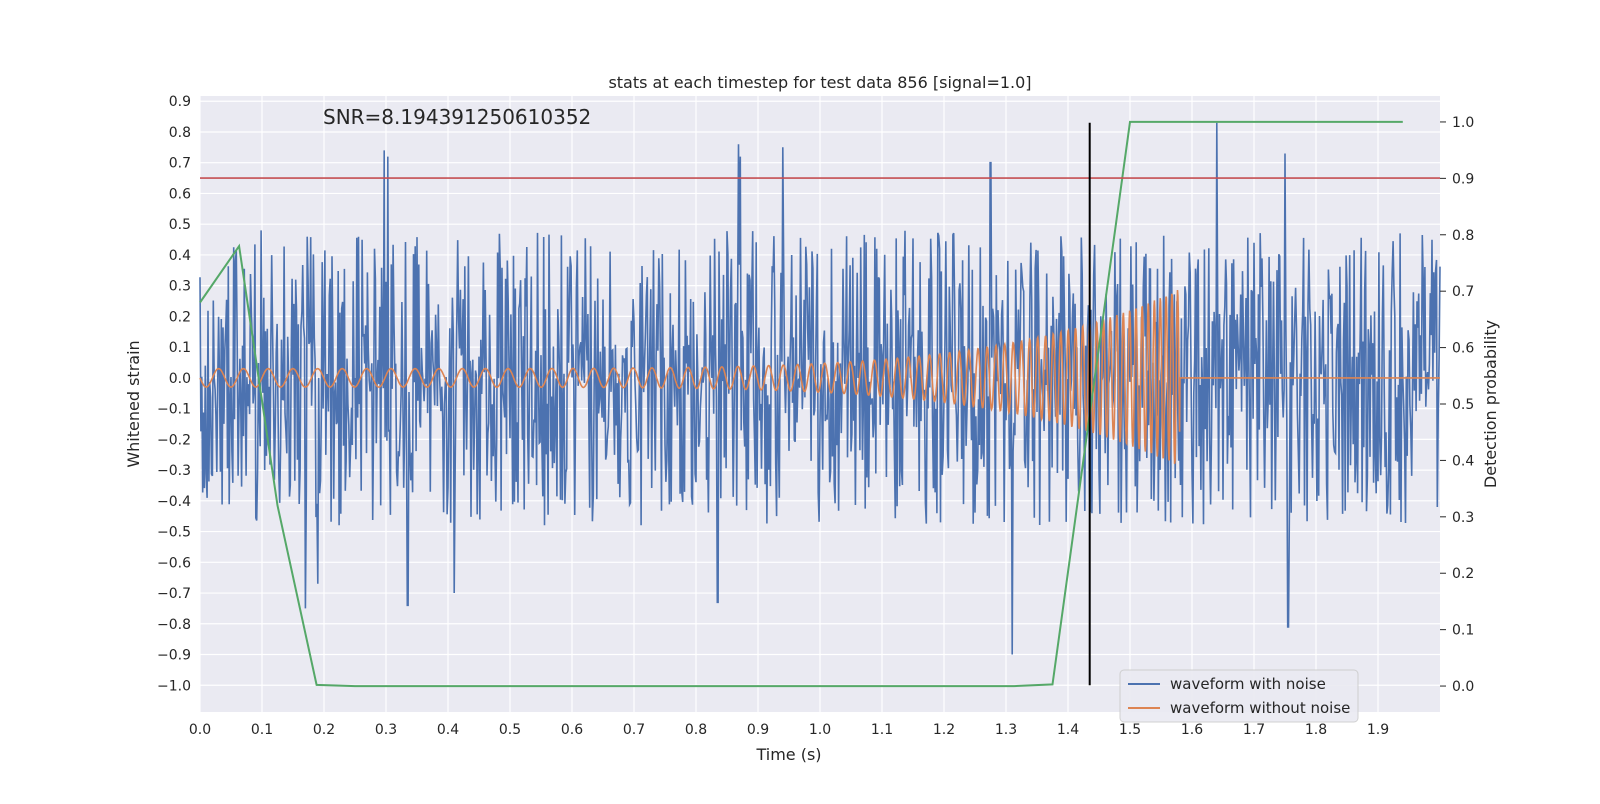 This screenshot has height=804, width=1600. I want to click on y-tick-label: 0.9, so click(180, 102).